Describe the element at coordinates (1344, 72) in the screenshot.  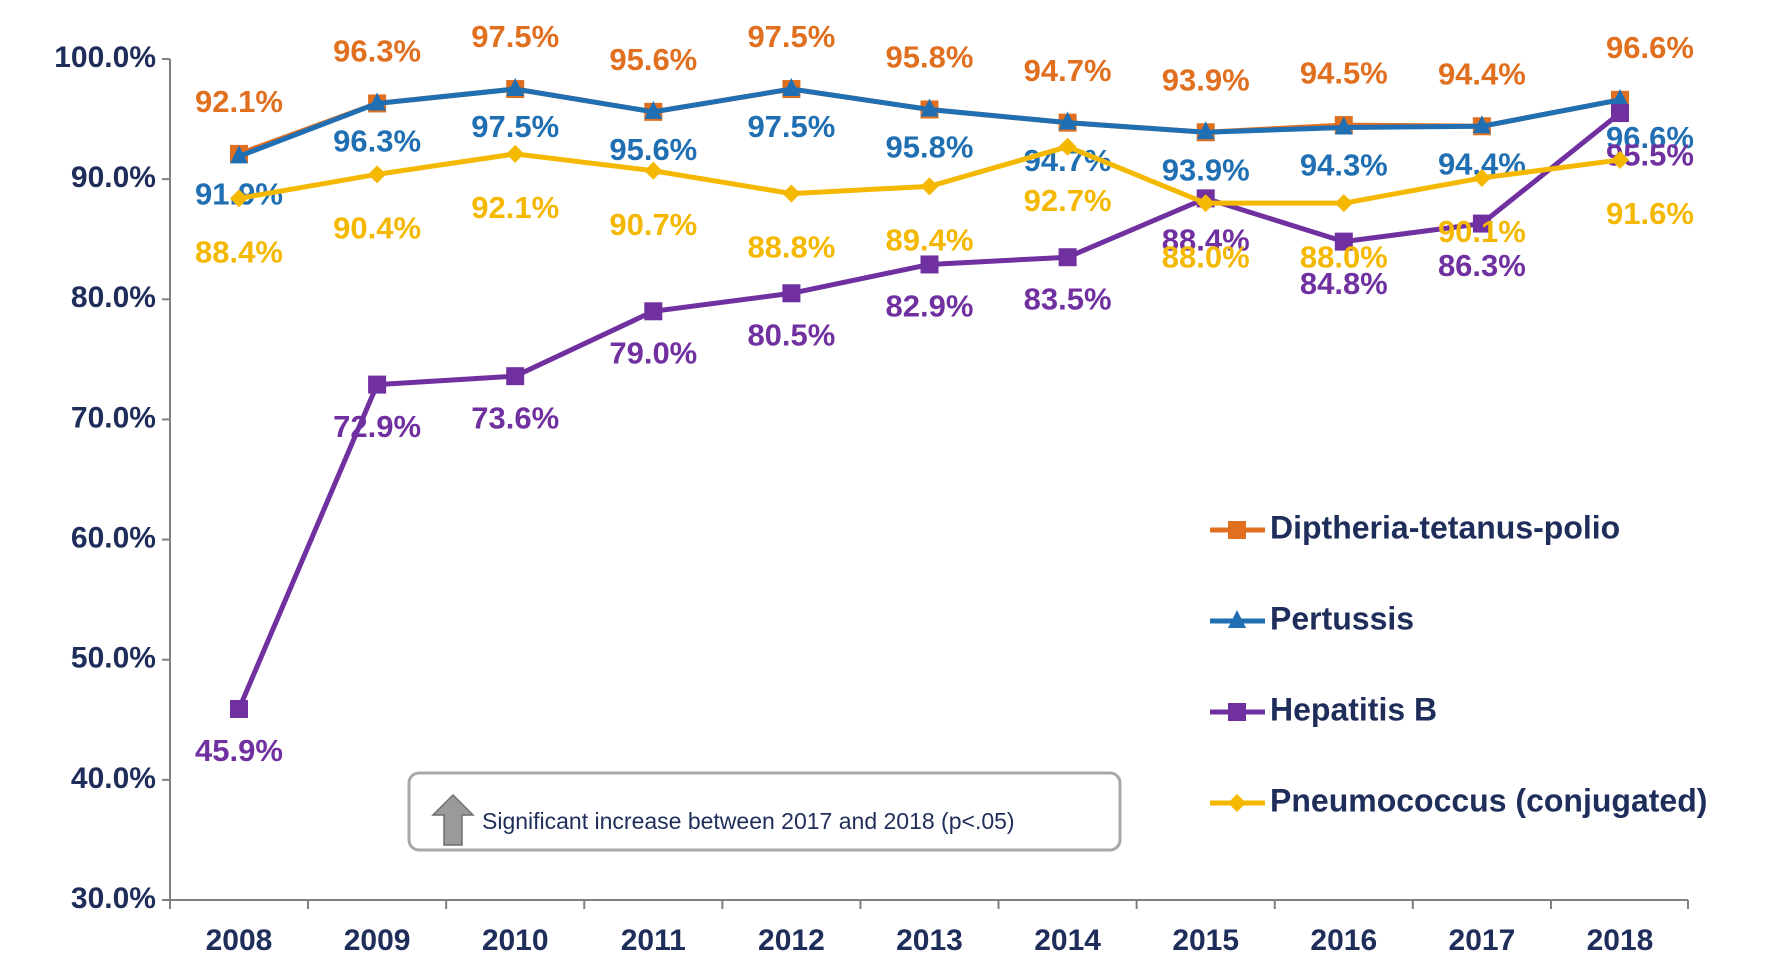
I see `data-label: 94.5%` at that location.